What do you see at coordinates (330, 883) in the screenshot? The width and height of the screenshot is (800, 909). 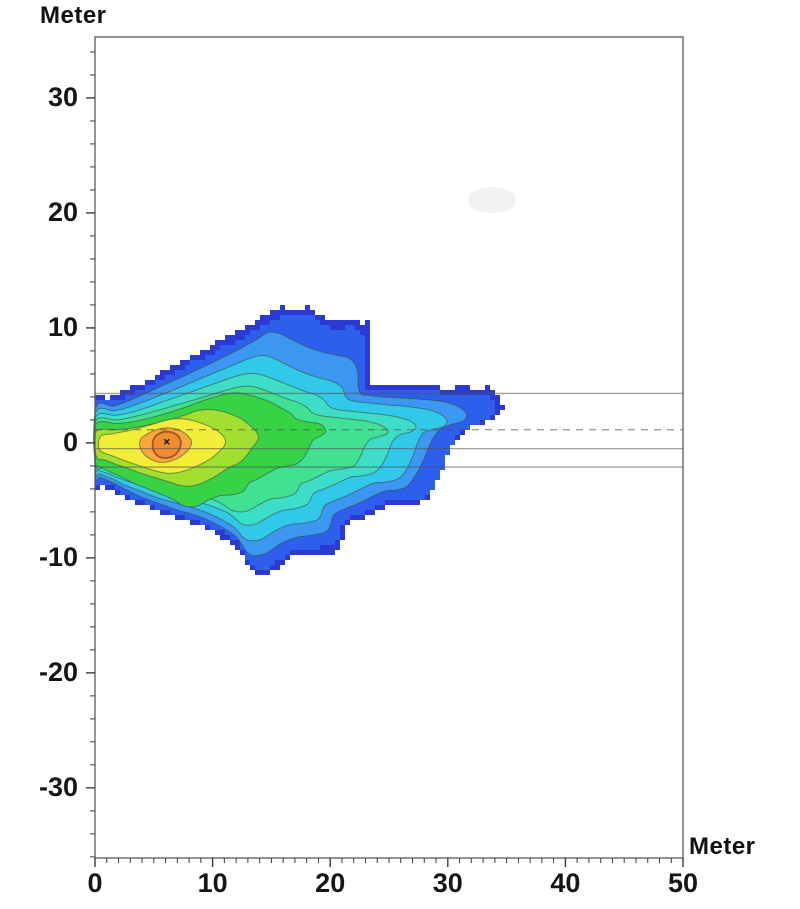 I see `x-tick-label: 20` at bounding box center [330, 883].